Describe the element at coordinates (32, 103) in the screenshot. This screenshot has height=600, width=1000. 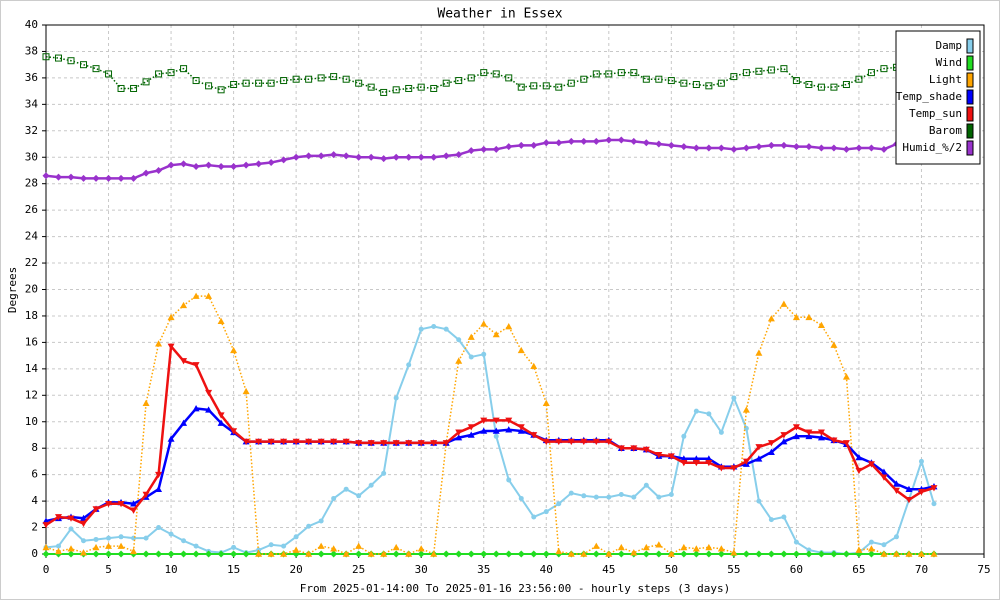
I see `y-tick-label: 34` at that location.